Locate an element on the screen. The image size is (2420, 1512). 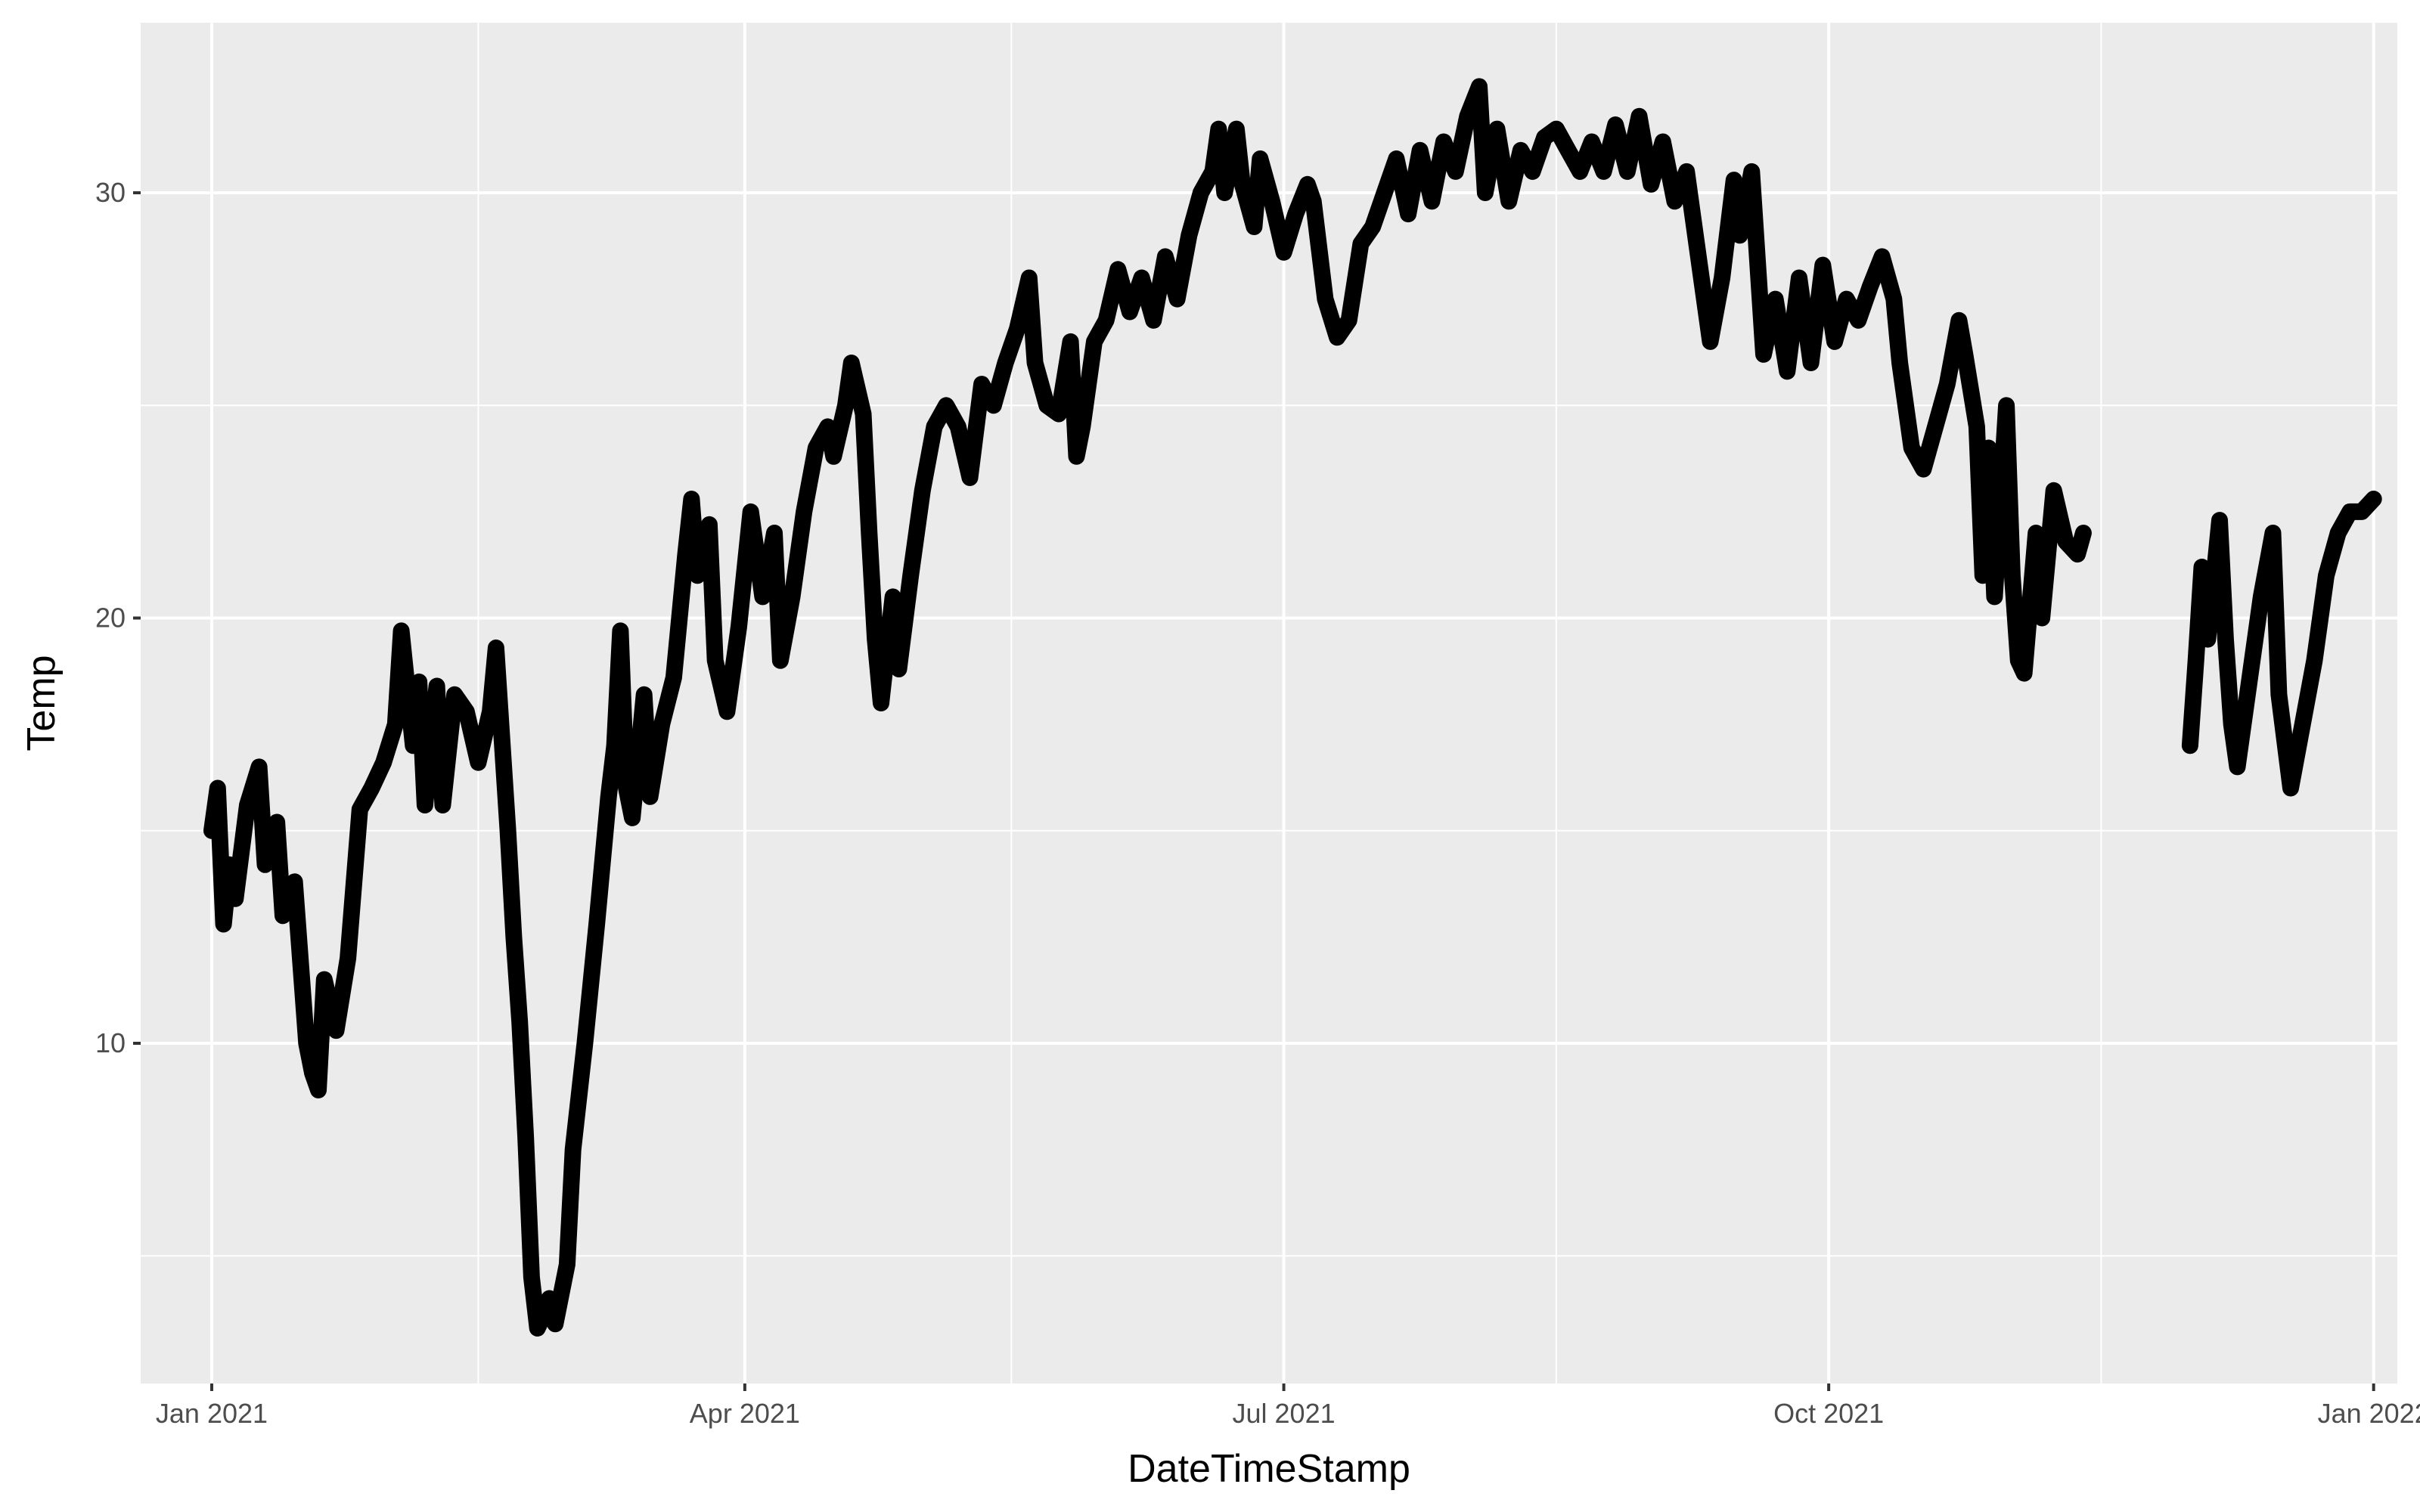
y-axis: 10 20 30 is located at coordinates (118, 617).